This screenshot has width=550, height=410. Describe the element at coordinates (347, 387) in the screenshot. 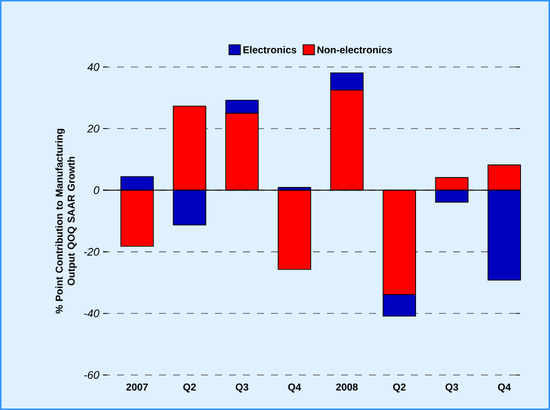

I see `x-tick-label: 2008` at that location.